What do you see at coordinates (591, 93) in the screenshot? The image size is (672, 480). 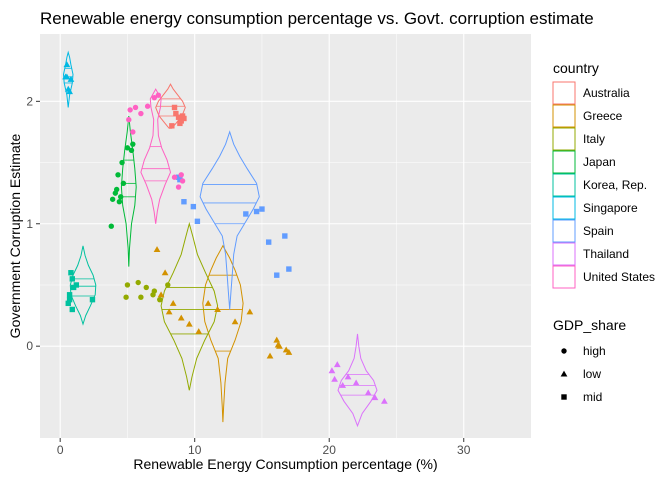 I see `legend-item-australia: Australia` at bounding box center [591, 93].